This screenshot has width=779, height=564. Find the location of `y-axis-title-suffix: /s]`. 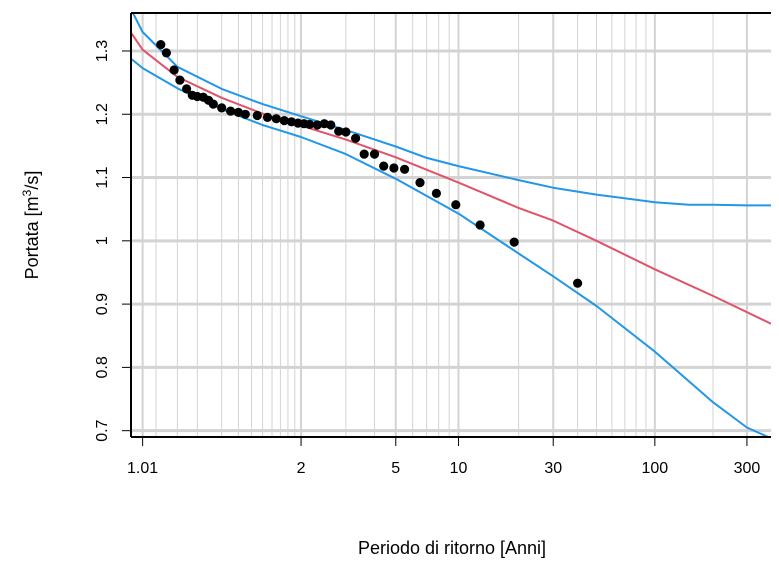

y-axis-title-suffix: /s] is located at coordinates (32, 180).